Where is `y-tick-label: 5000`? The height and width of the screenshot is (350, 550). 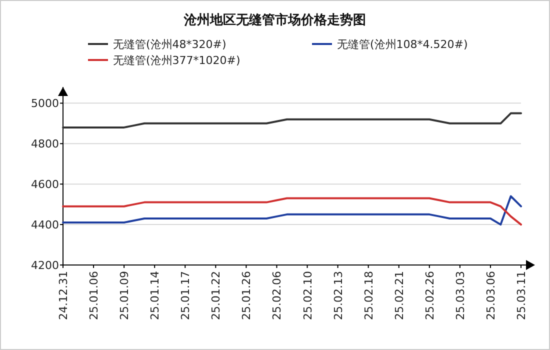 y-tick-label: 5000 is located at coordinates (45, 103).